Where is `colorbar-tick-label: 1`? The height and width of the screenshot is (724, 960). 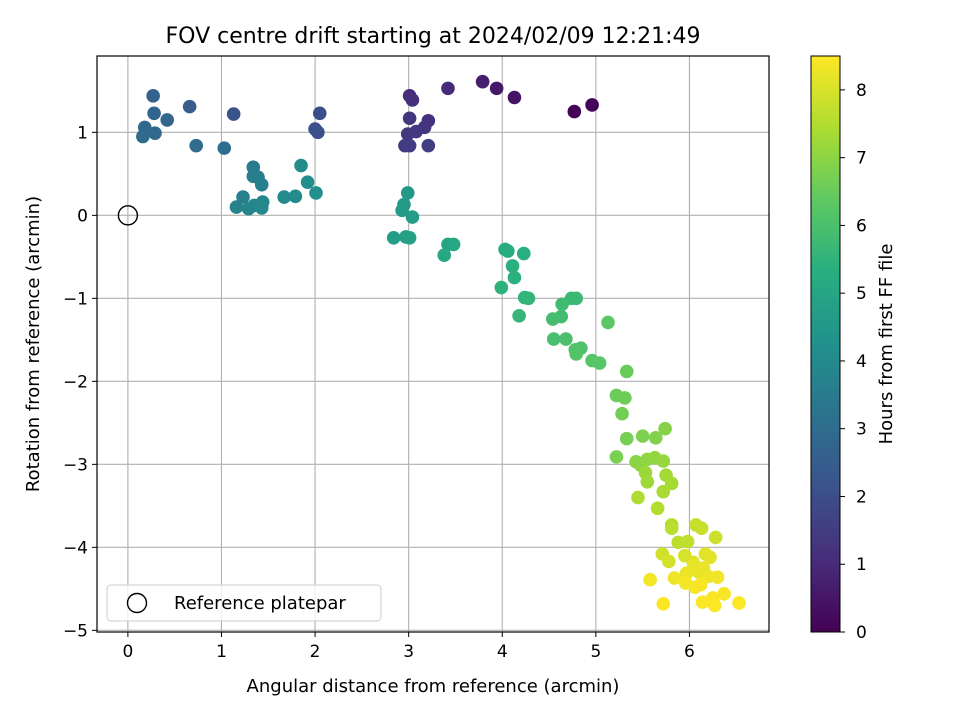 colorbar-tick-label: 1 is located at coordinates (861, 565).